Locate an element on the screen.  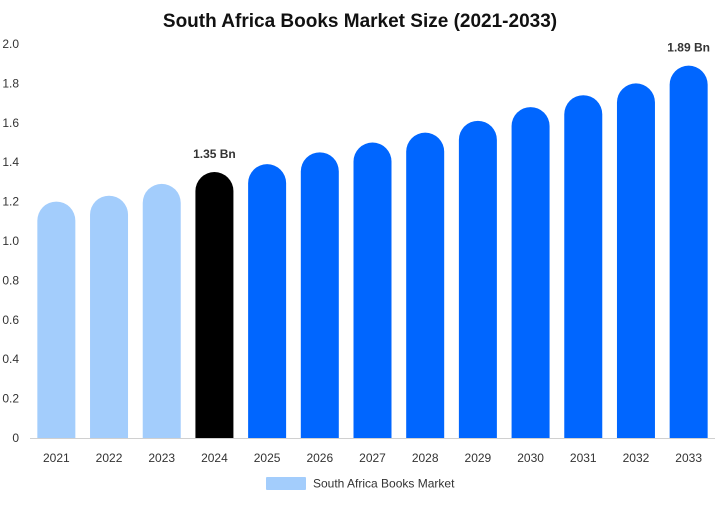
y-tick-label: 0.8 is located at coordinates (10, 280).